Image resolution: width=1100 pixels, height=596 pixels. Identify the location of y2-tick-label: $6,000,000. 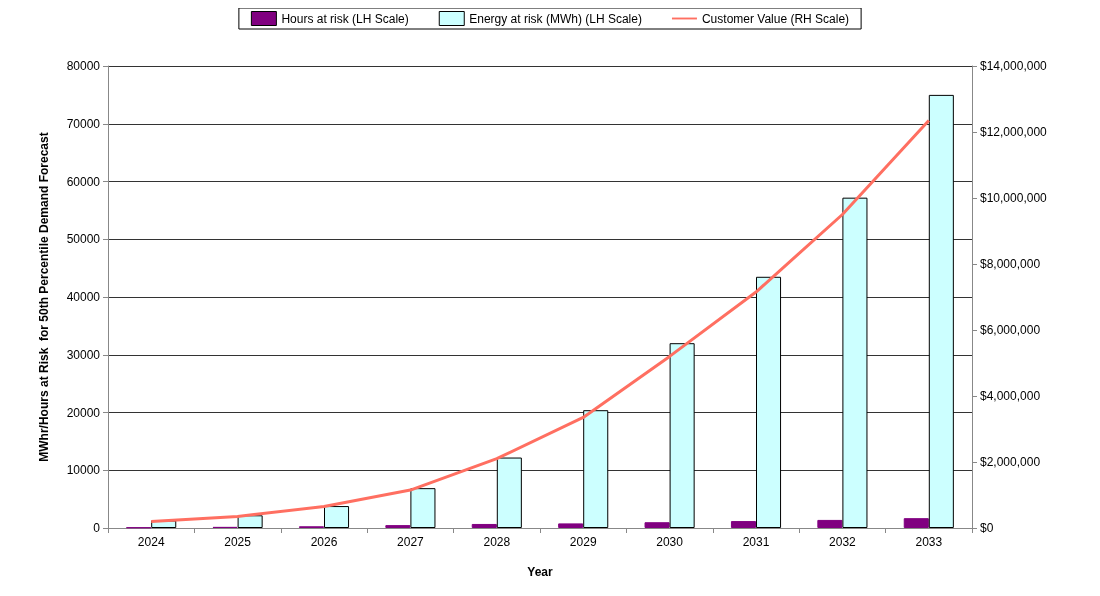
(1010, 330).